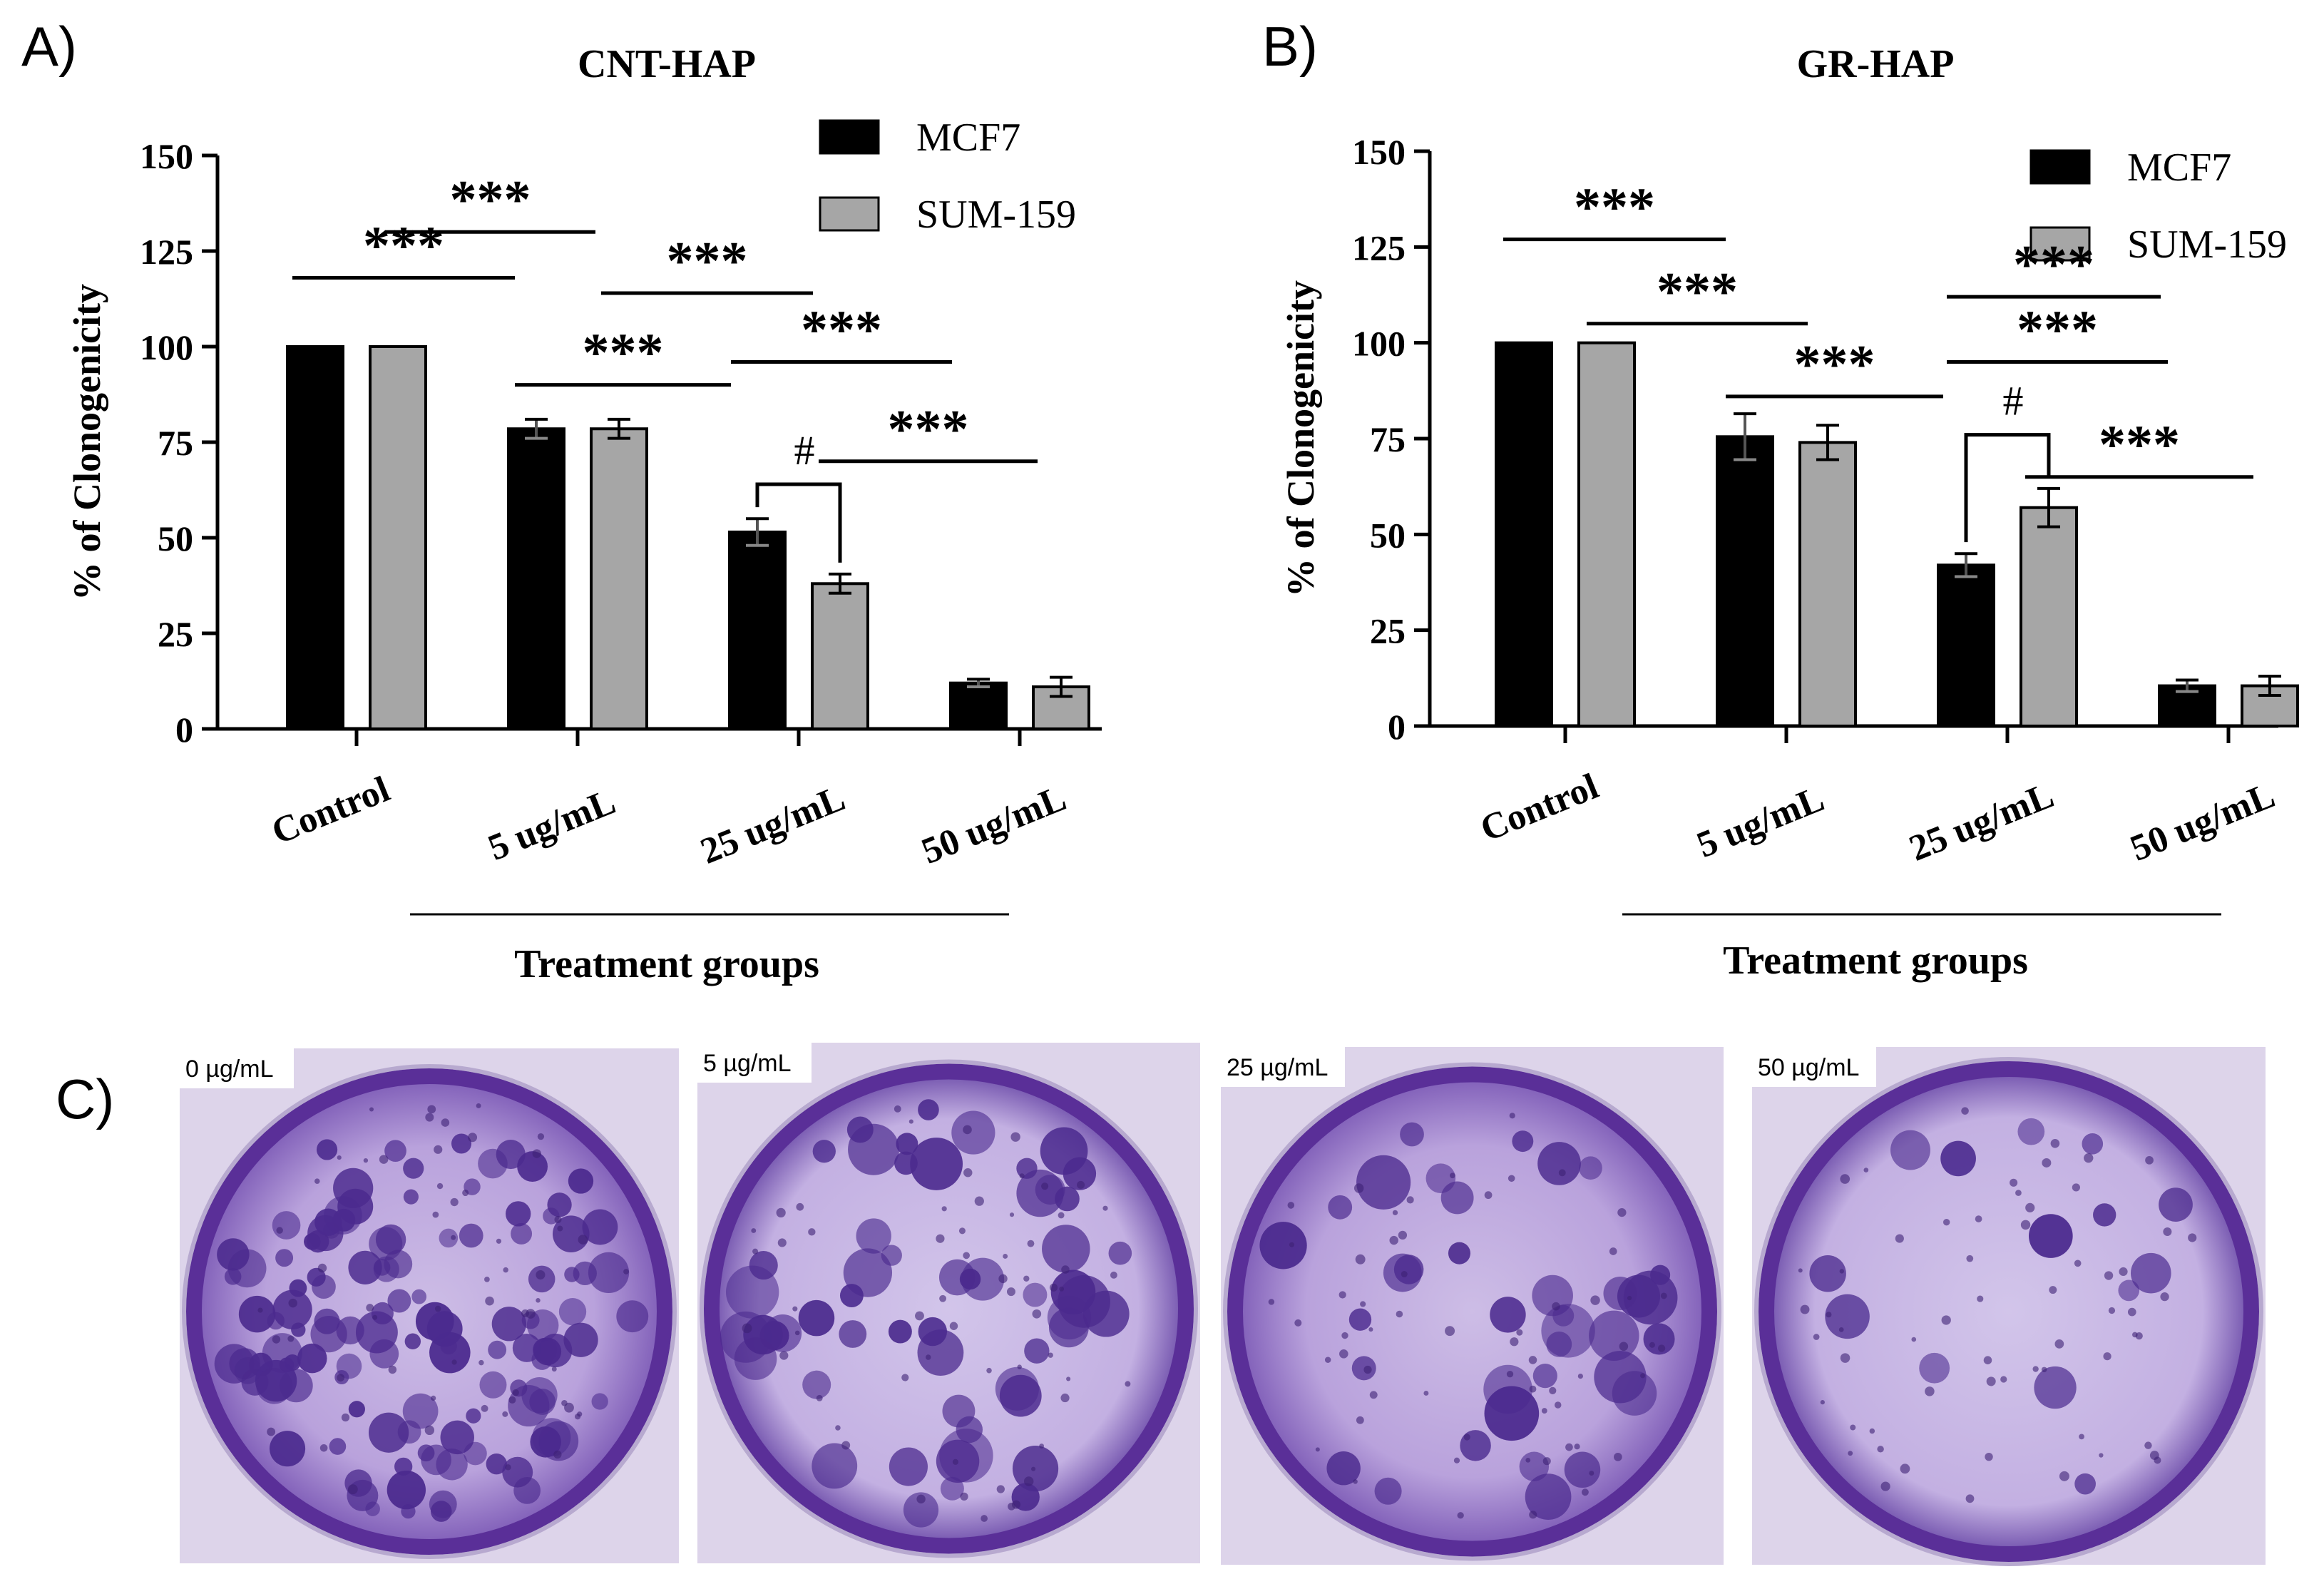 Image resolution: width=2324 pixels, height=1594 pixels. I want to click on y-axis-label: % of Clonogenicity, so click(87, 442).